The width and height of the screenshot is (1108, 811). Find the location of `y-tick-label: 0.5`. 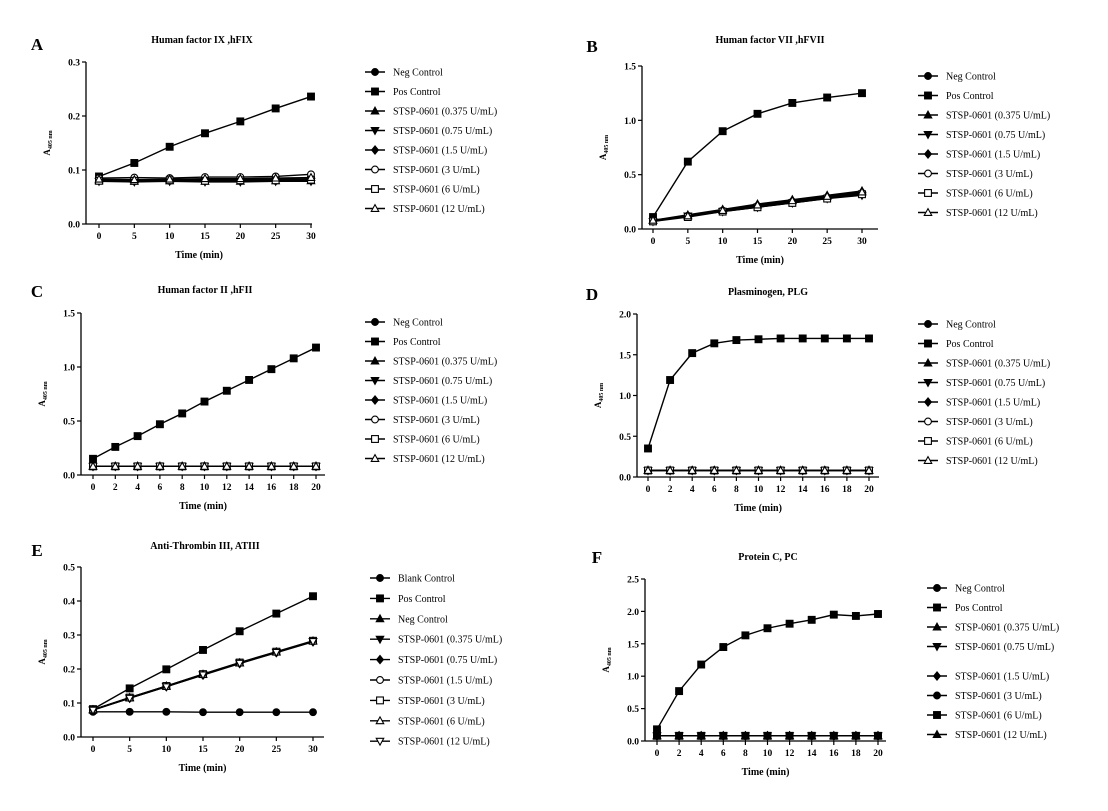

y-tick-label: 0.5 is located at coordinates (69, 569).